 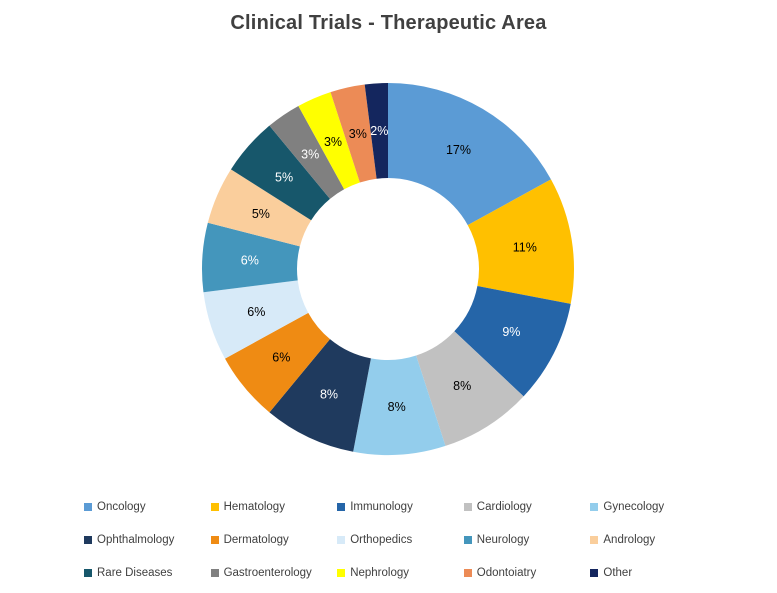 What do you see at coordinates (629, 540) in the screenshot?
I see `legend-label: Andrology` at bounding box center [629, 540].